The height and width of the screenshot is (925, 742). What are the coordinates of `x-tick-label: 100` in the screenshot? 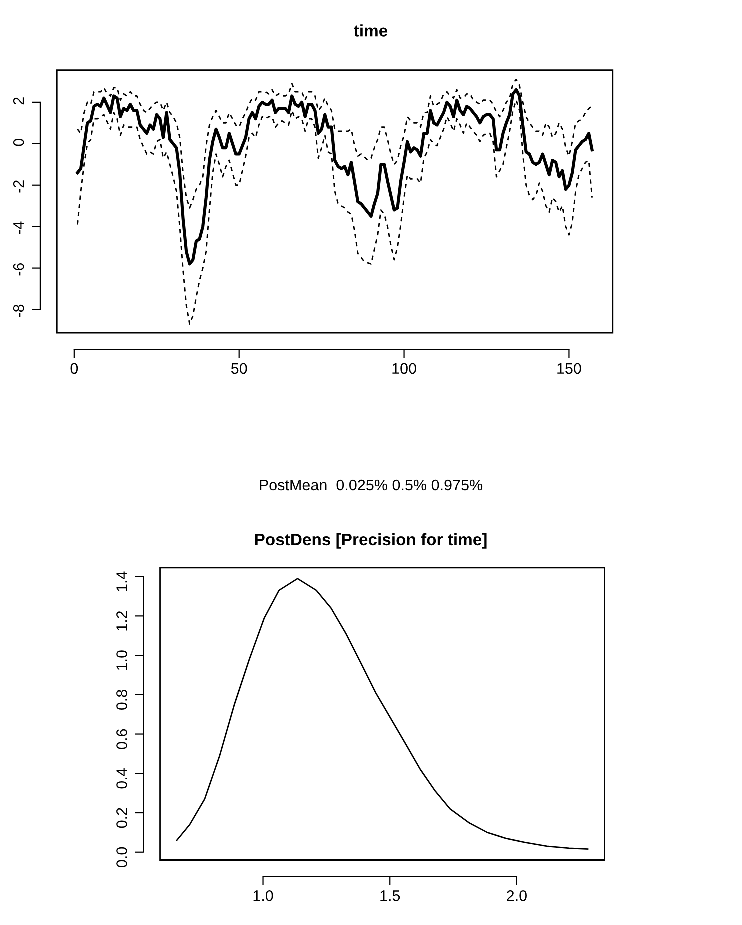 It's located at (404, 368).